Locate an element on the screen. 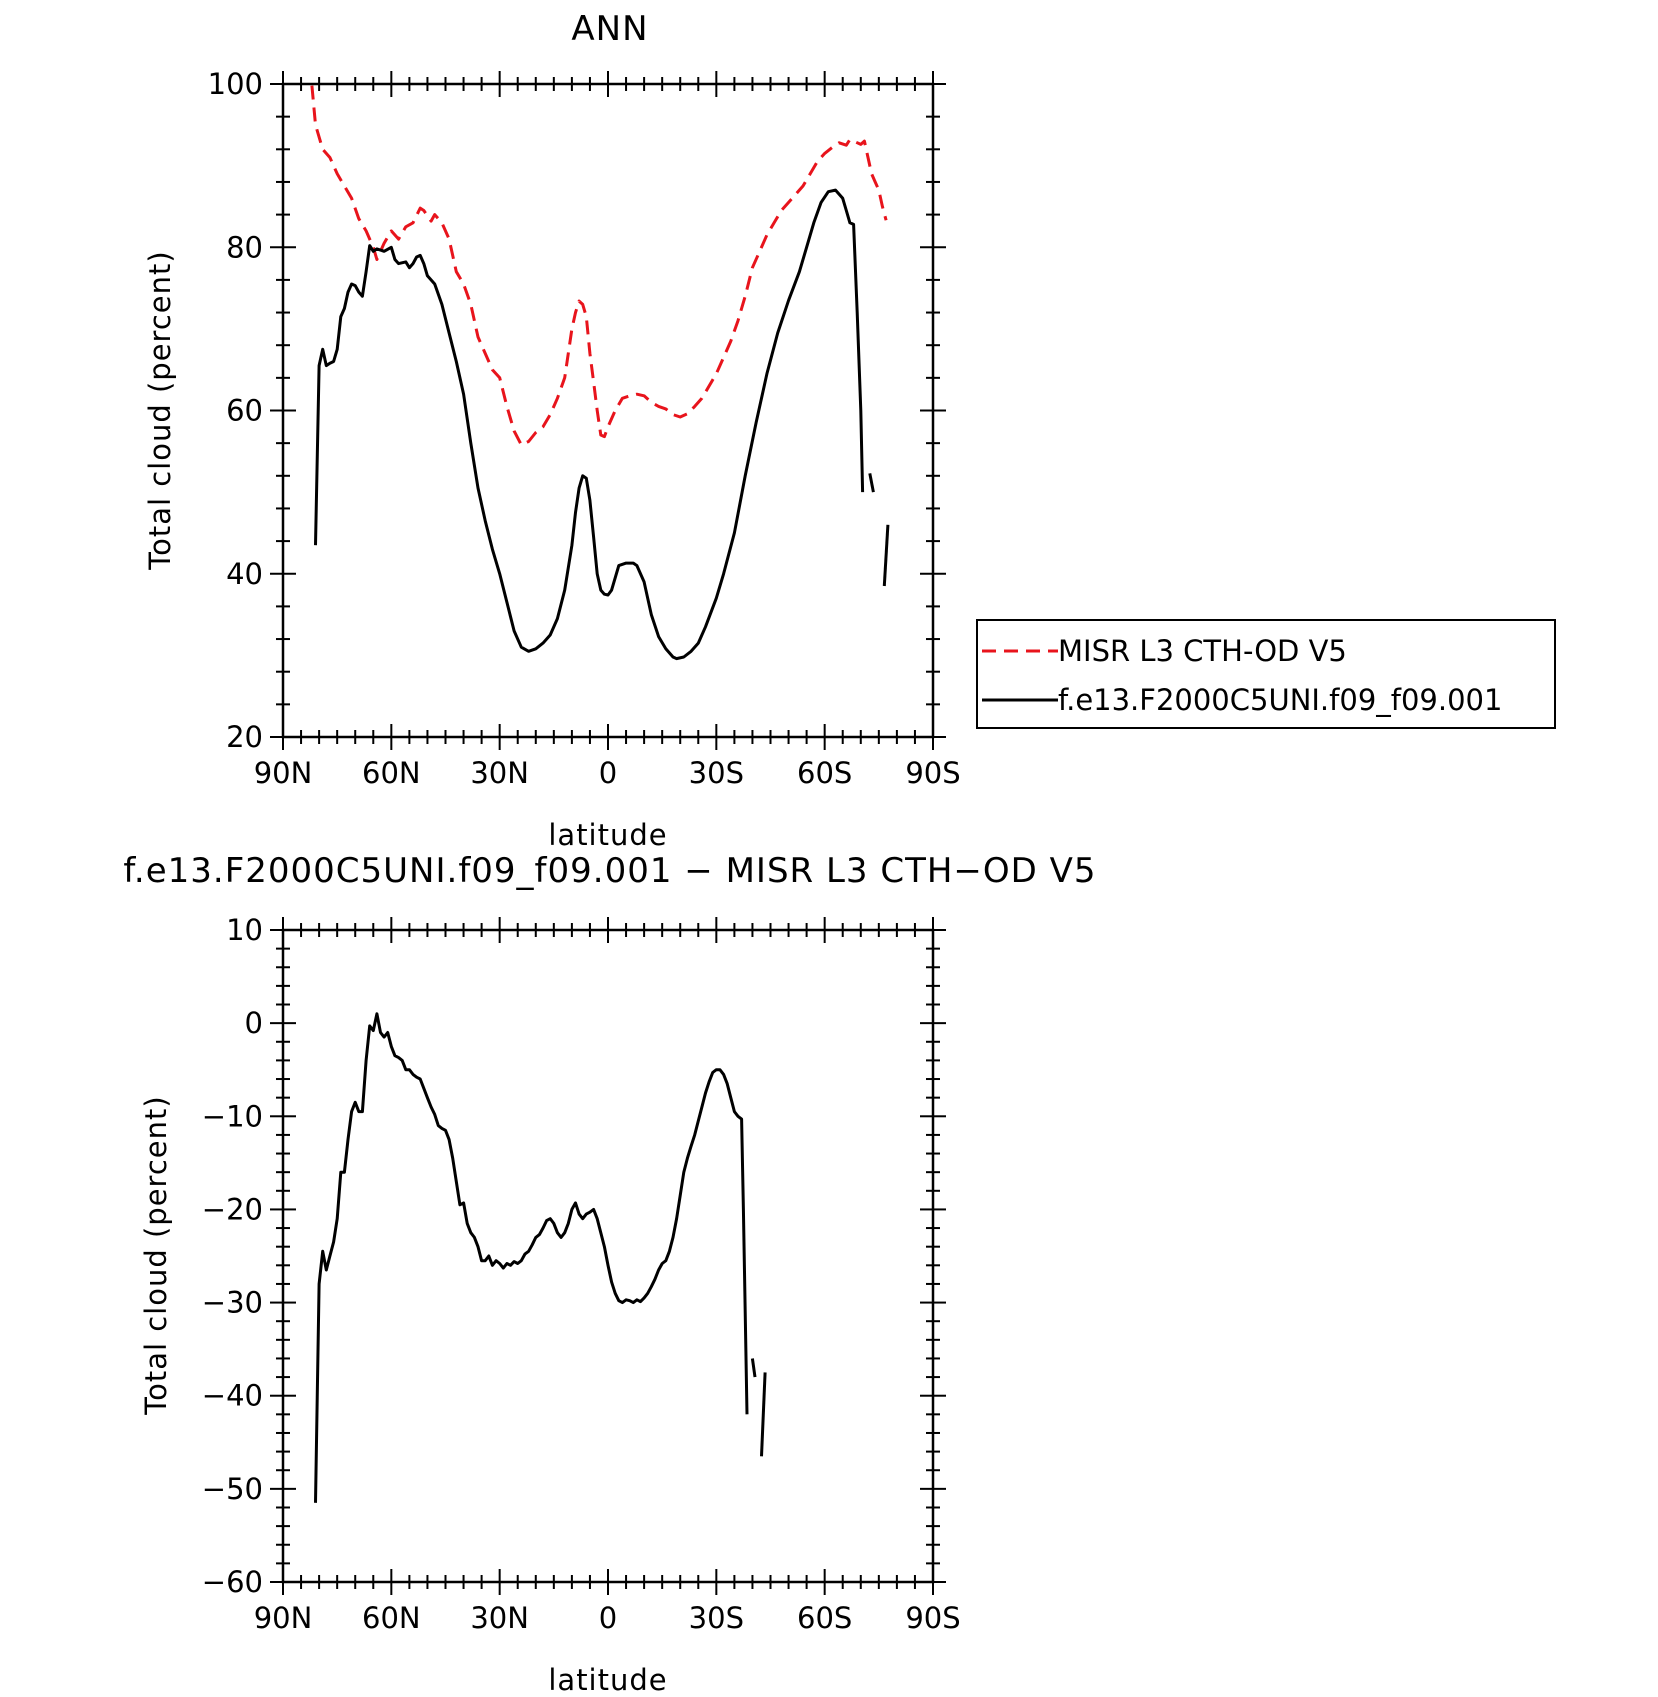  bottom-x-tick-labels: 90N 60N 30N 0 30S 60S 90S is located at coordinates (607, 1618).